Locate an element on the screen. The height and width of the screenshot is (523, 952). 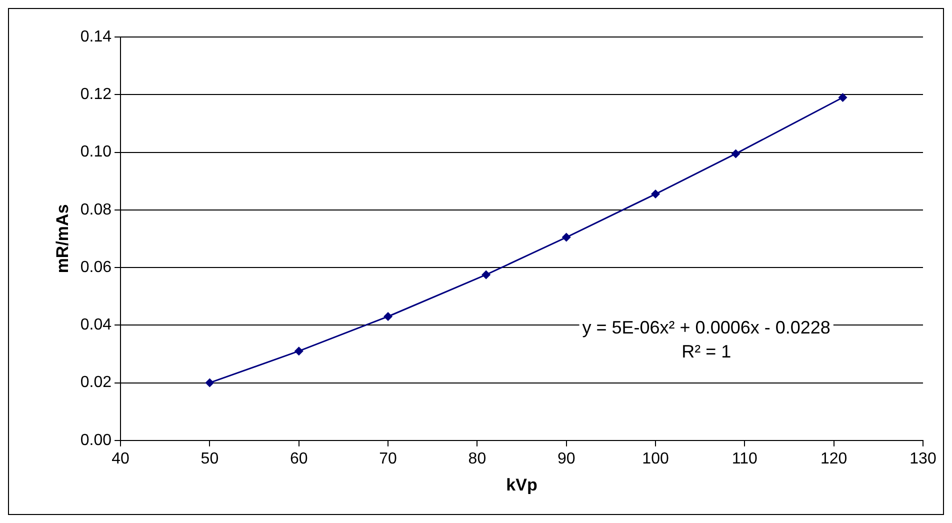
x-axis-title: kVp is located at coordinates (522, 484).